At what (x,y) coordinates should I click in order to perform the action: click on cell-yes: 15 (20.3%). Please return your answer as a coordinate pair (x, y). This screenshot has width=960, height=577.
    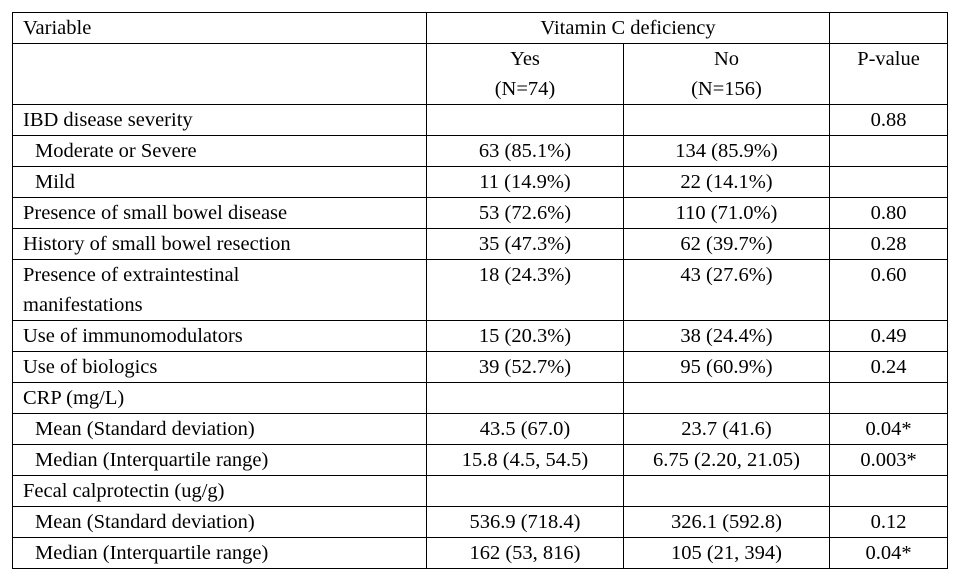
    Looking at the image, I should click on (525, 336).